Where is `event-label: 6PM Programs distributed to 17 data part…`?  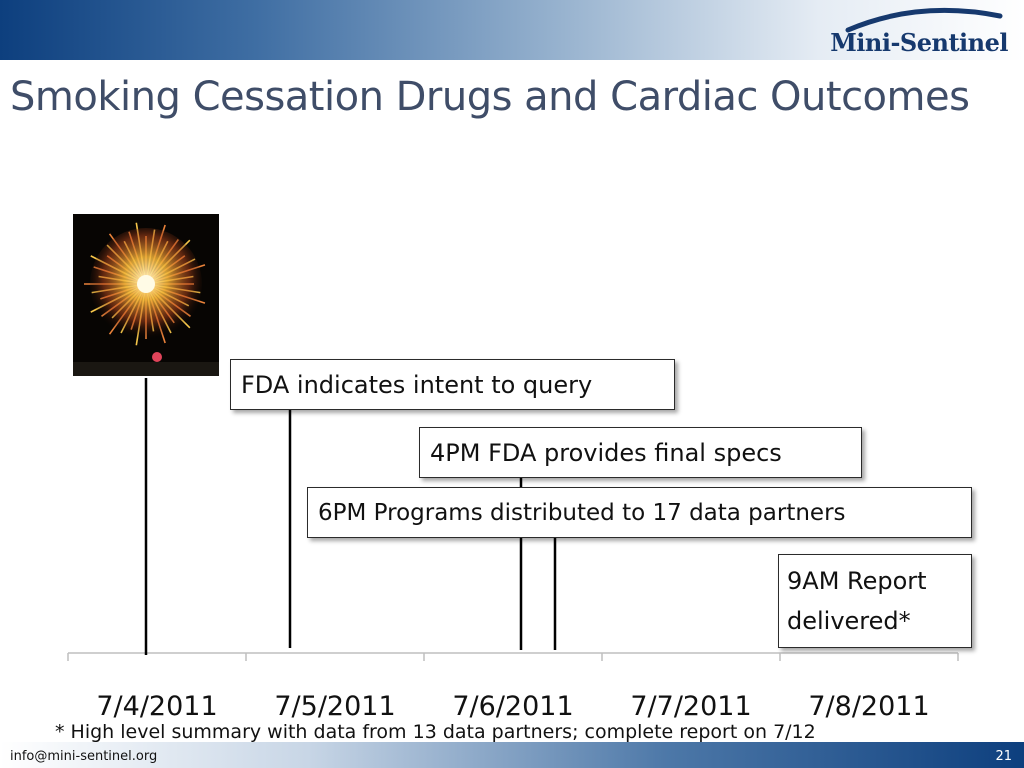 event-label: 6PM Programs distributed to 17 data part… is located at coordinates (582, 513).